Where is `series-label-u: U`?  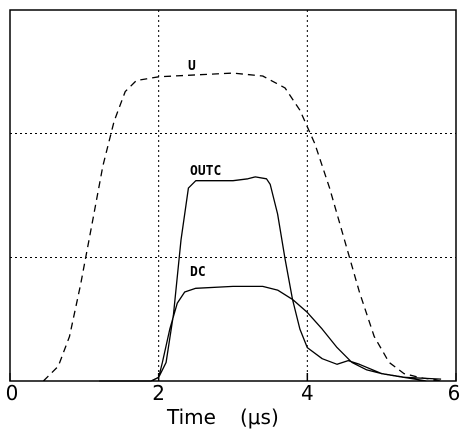
series-label-u: U is located at coordinates (192, 66).